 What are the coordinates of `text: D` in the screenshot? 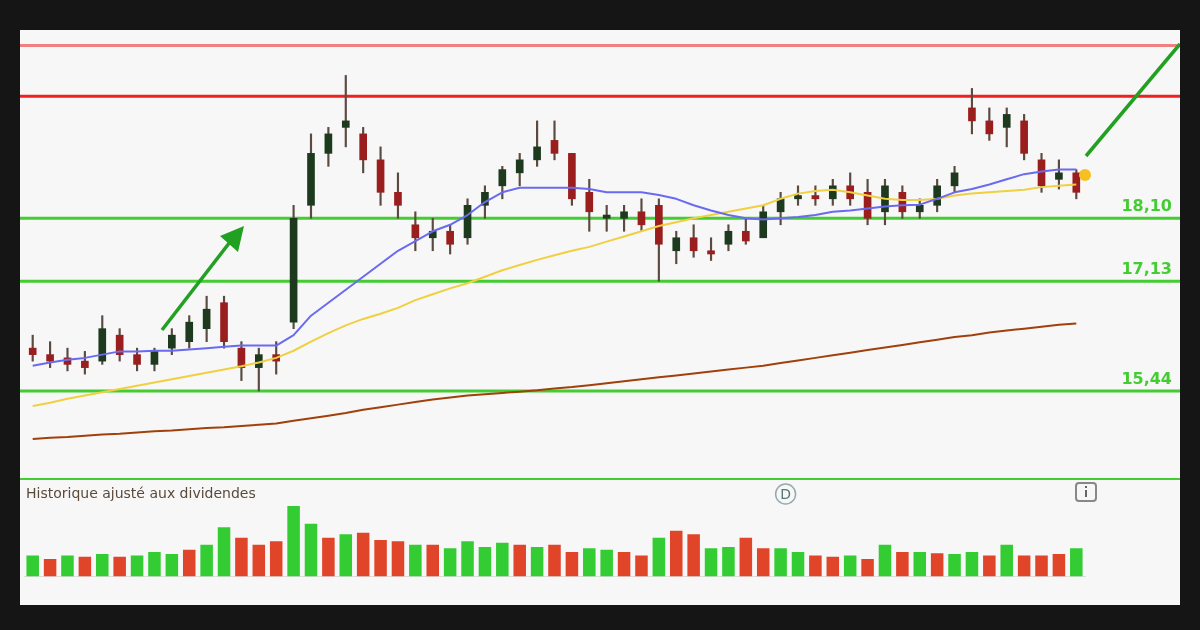 It's located at (785, 493).